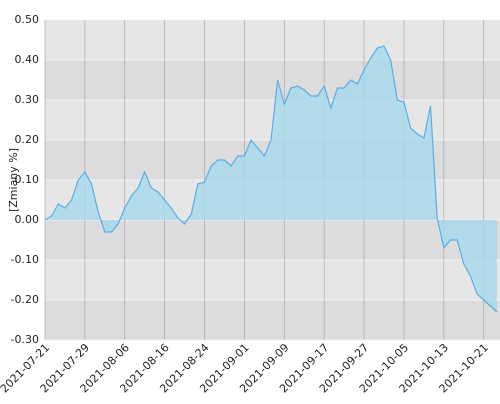  Describe the element at coordinates (27, 179) in the screenshot. I see `y-tick-label: 0.10` at that location.